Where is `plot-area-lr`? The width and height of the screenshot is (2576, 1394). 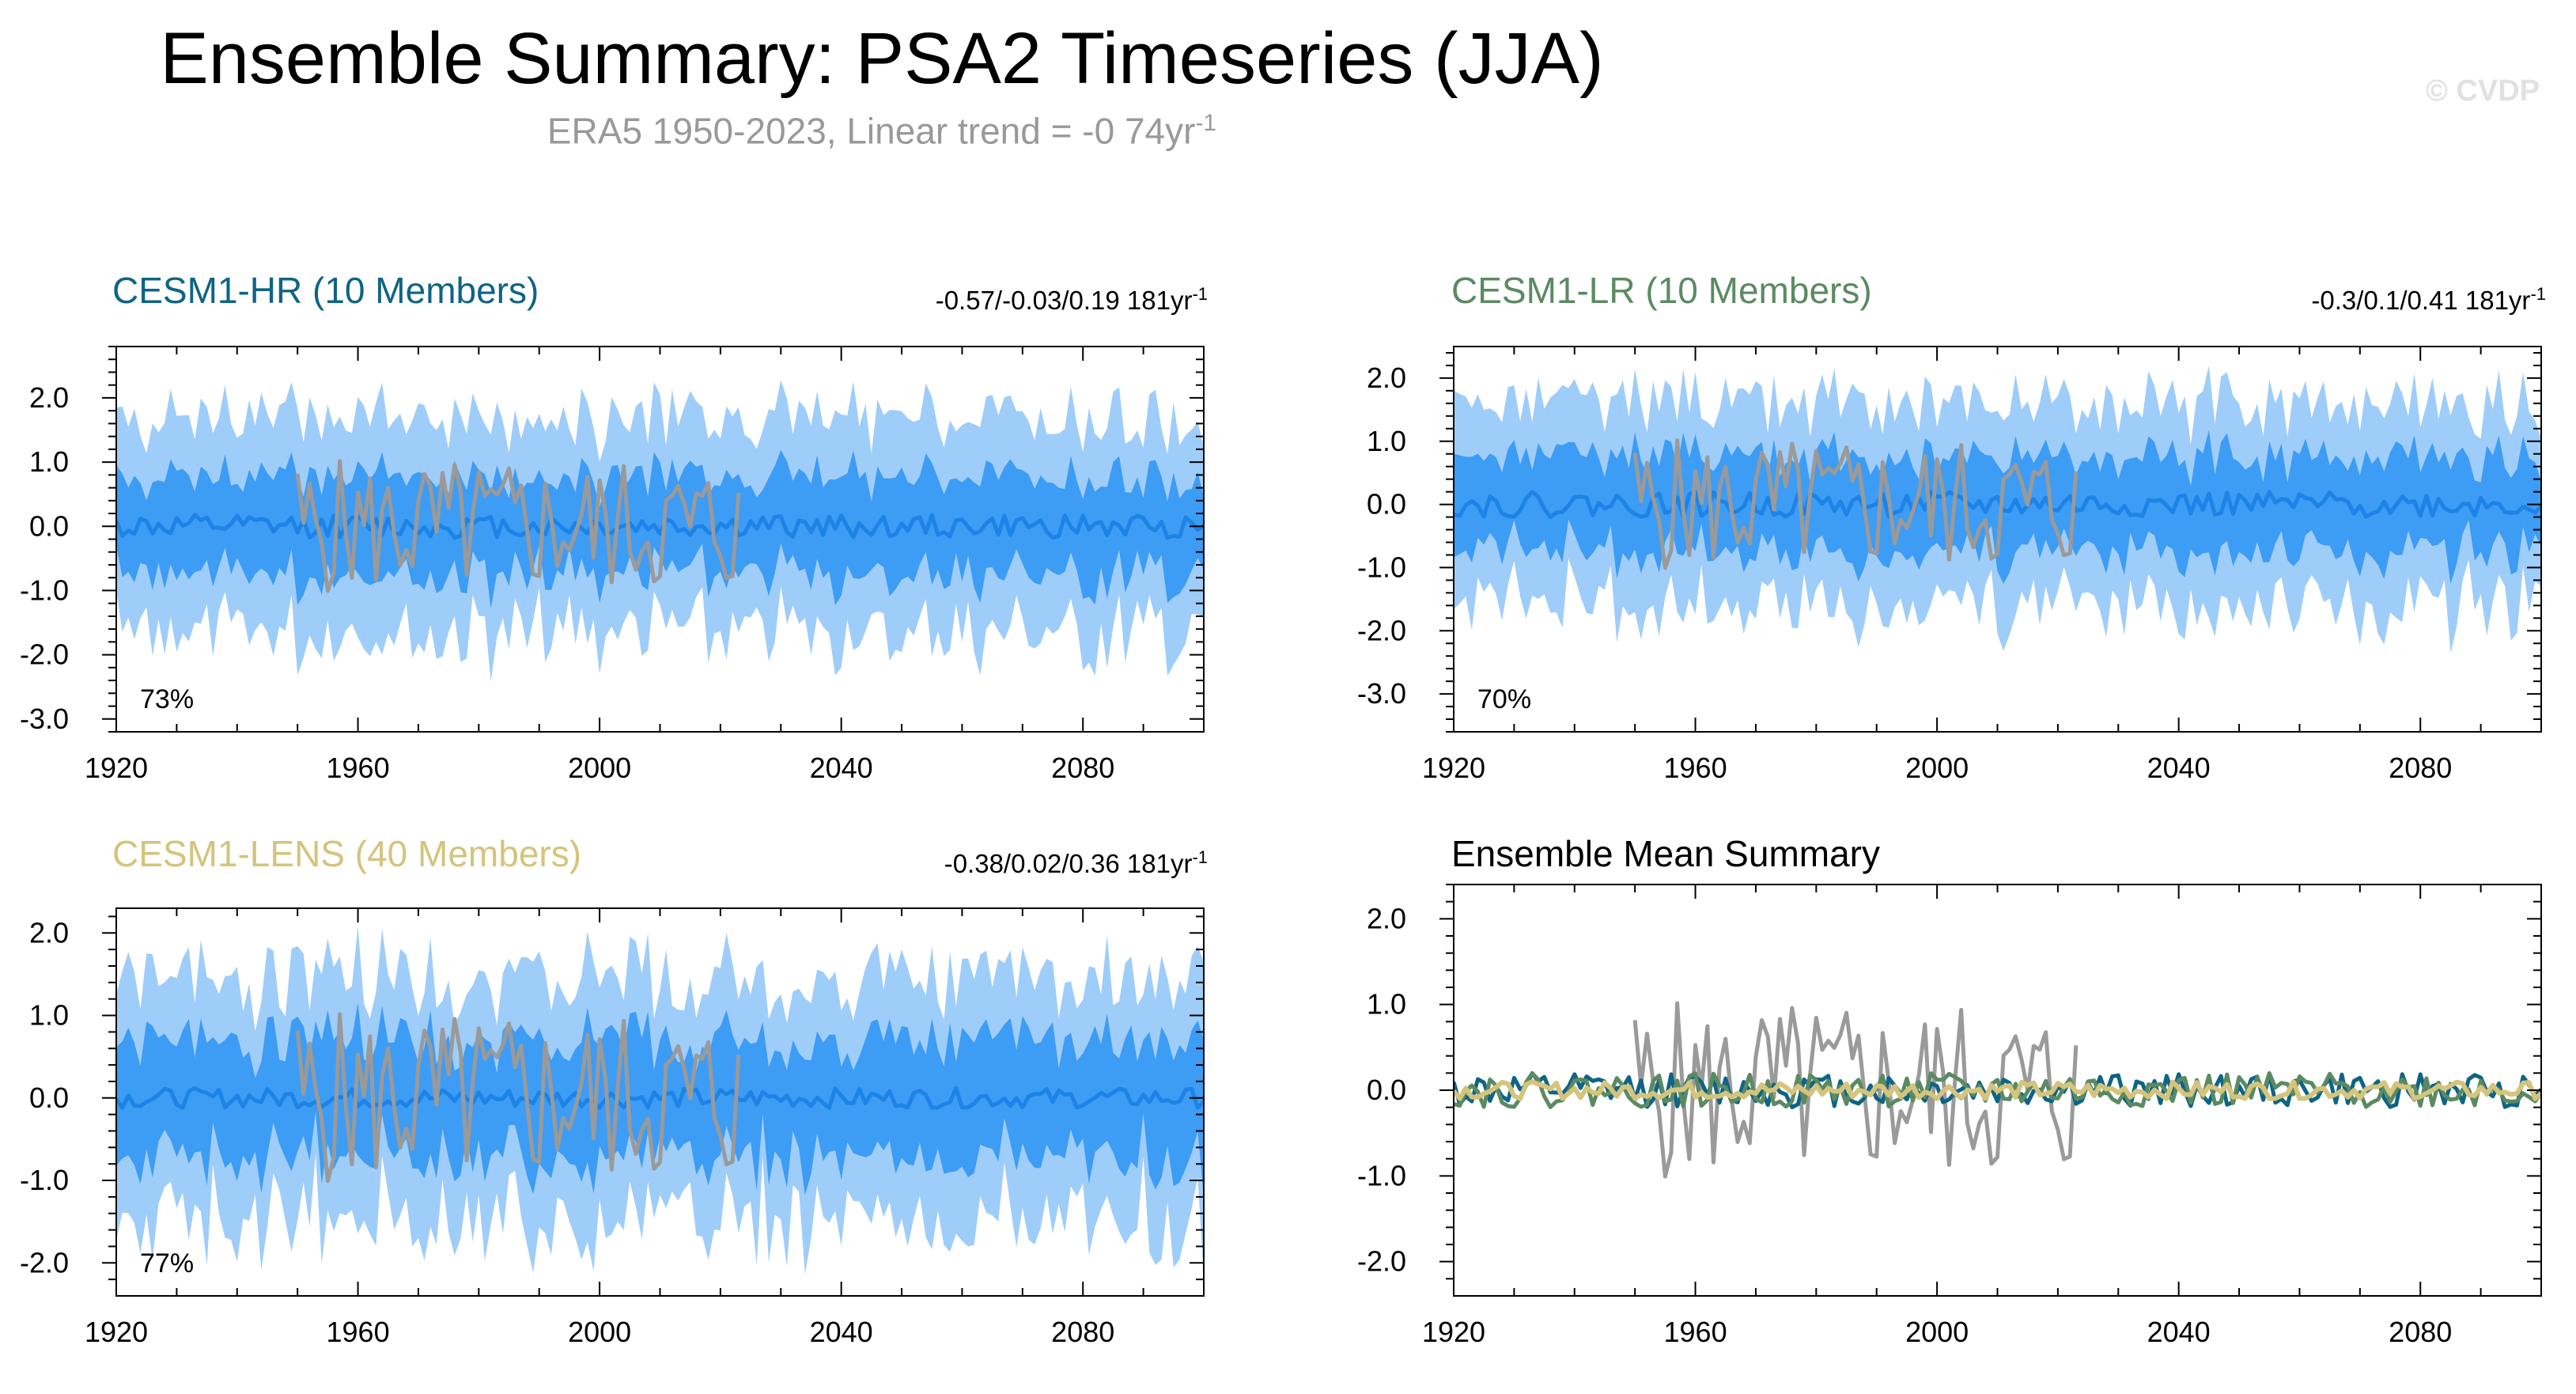
plot-area-lr is located at coordinates (1997, 509).